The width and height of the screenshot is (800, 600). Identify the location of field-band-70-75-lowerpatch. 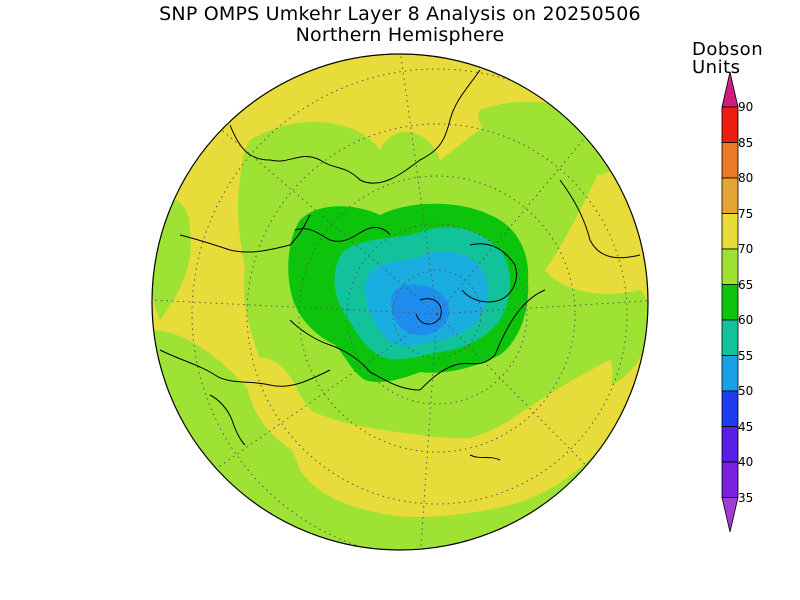
(429, 417).